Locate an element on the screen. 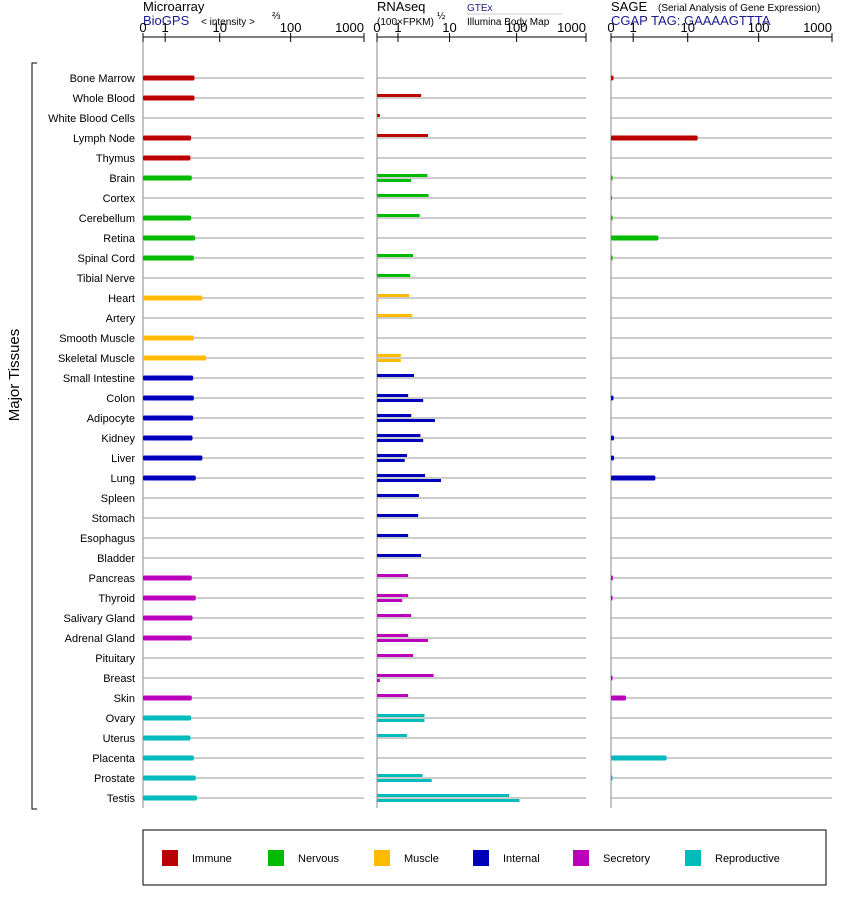  tissue-label-placenta: Placenta is located at coordinates (114, 759).